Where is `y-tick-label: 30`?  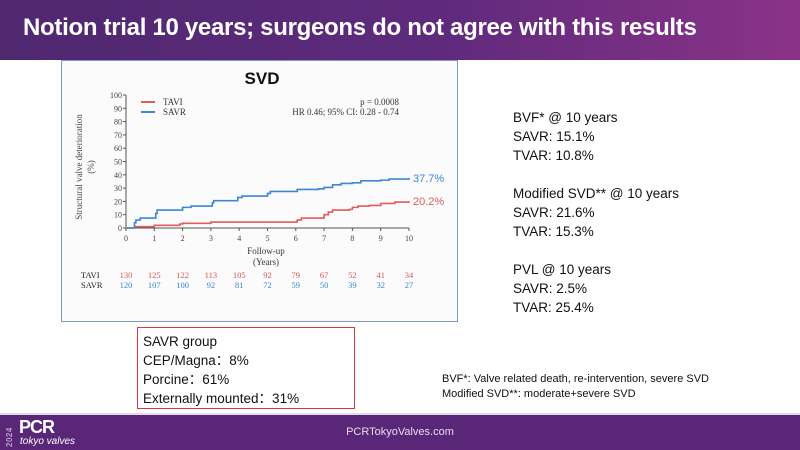
y-tick-label: 30 is located at coordinates (118, 188).